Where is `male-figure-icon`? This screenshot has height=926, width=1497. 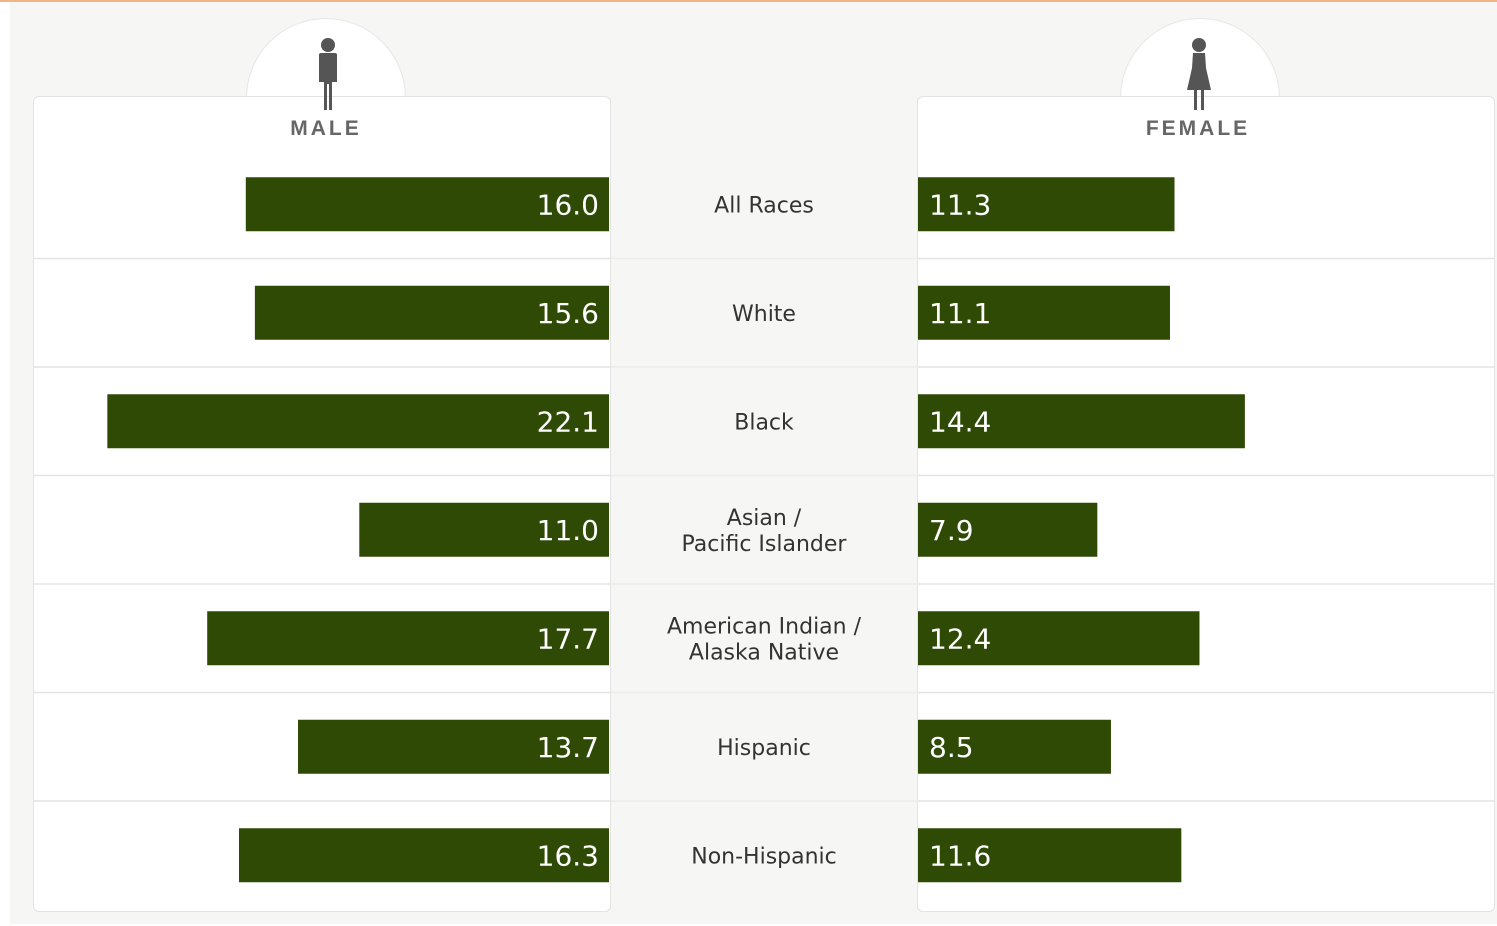
male-figure-icon is located at coordinates (328, 74).